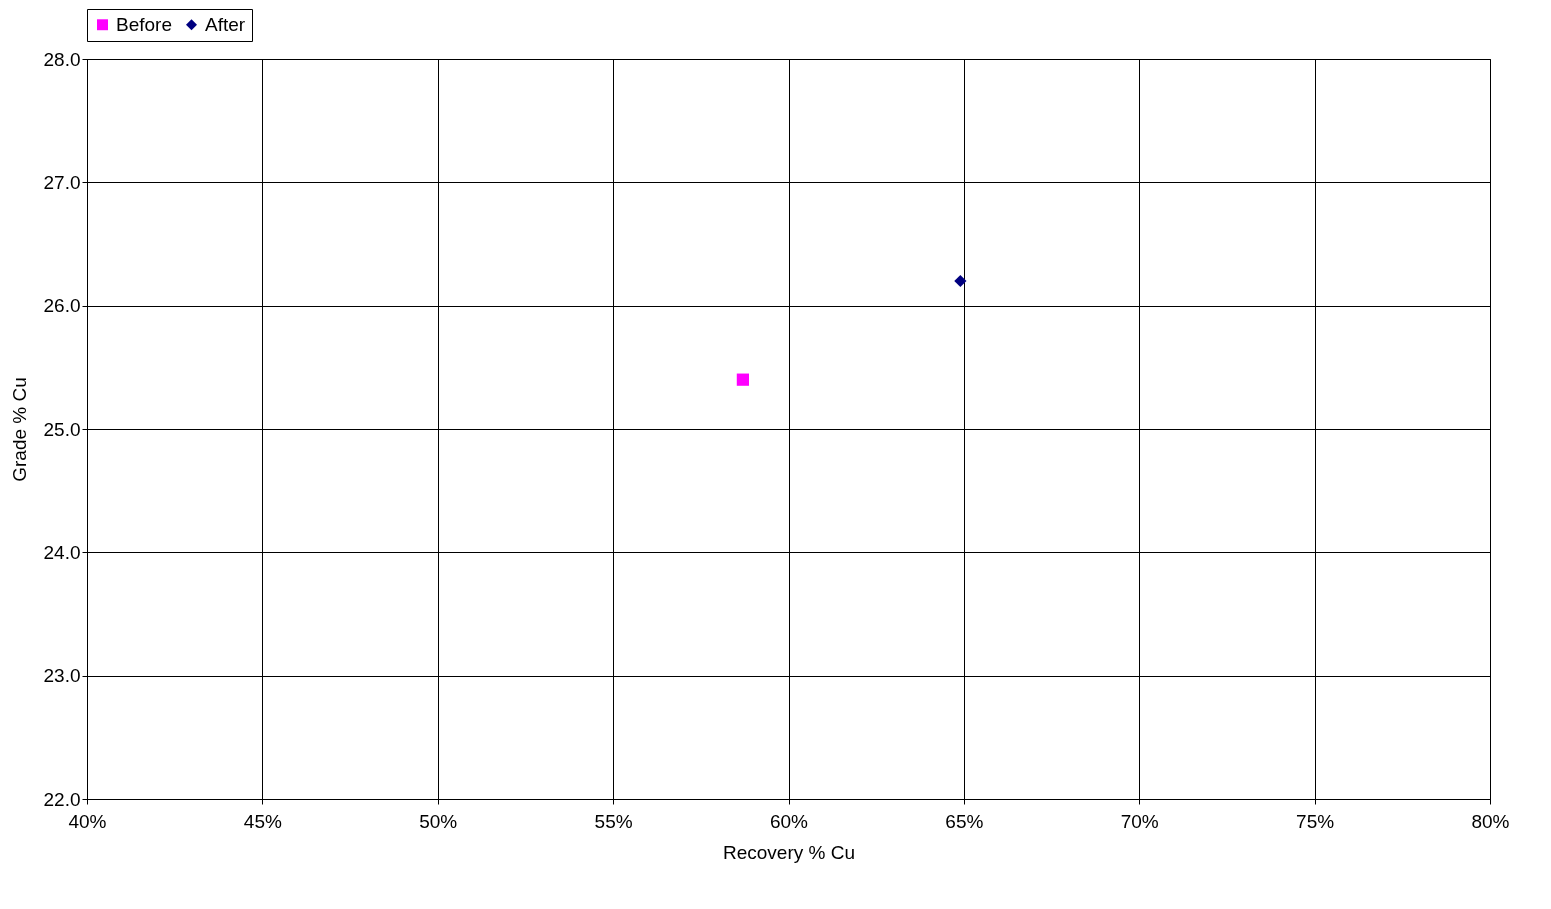 This screenshot has height=909, width=1551. I want to click on x-tick-label: 80%, so click(1490, 821).